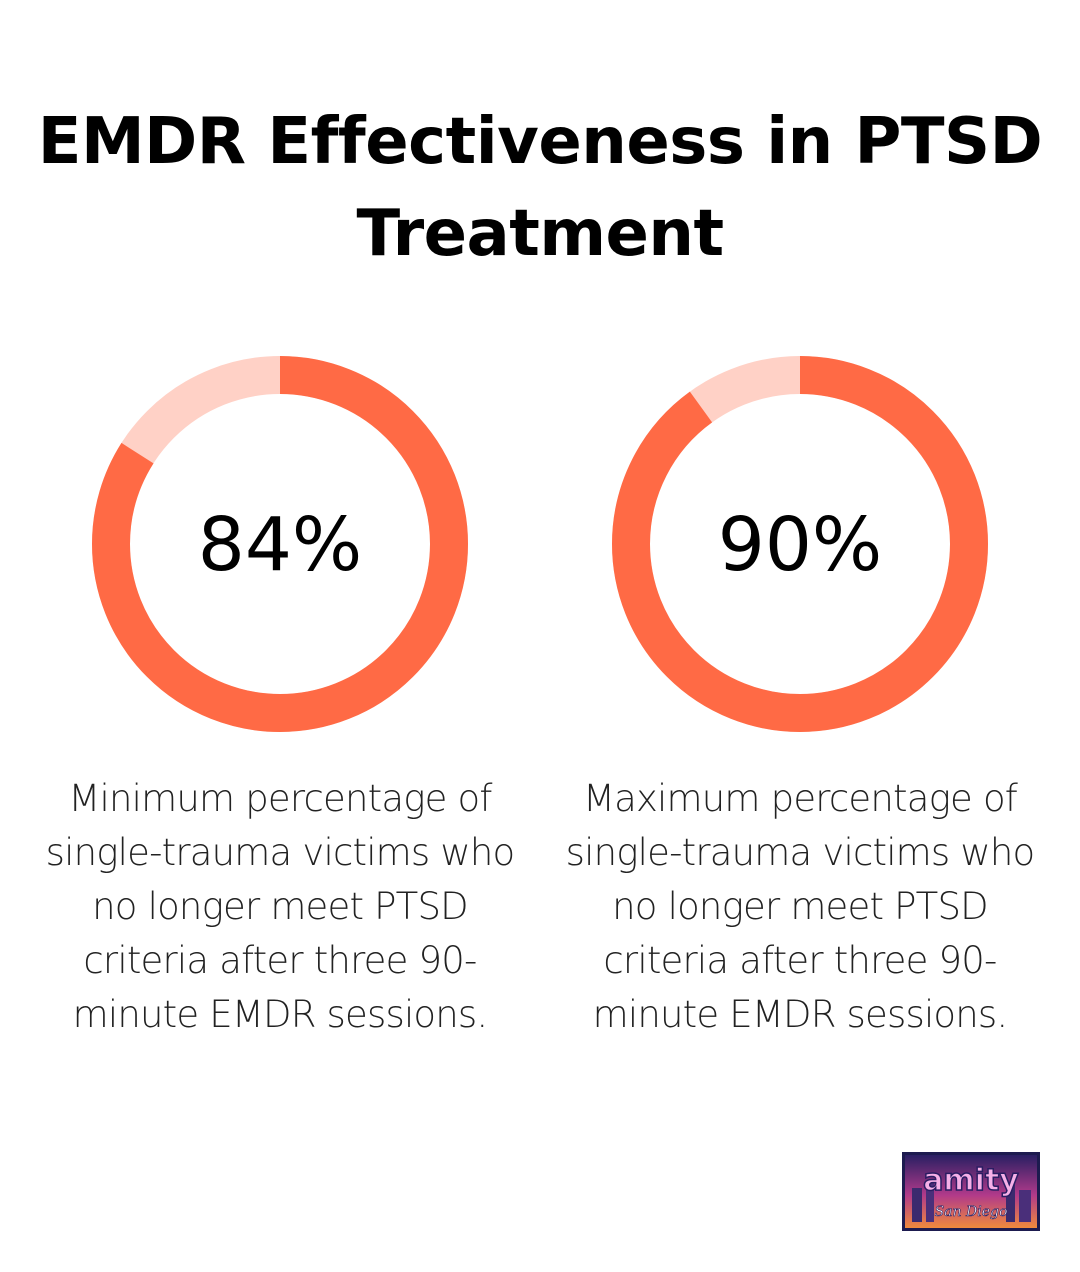 This screenshot has height=1272, width=1080. What do you see at coordinates (971, 1212) in the screenshot?
I see `svg-text: San Diego` at bounding box center [971, 1212].